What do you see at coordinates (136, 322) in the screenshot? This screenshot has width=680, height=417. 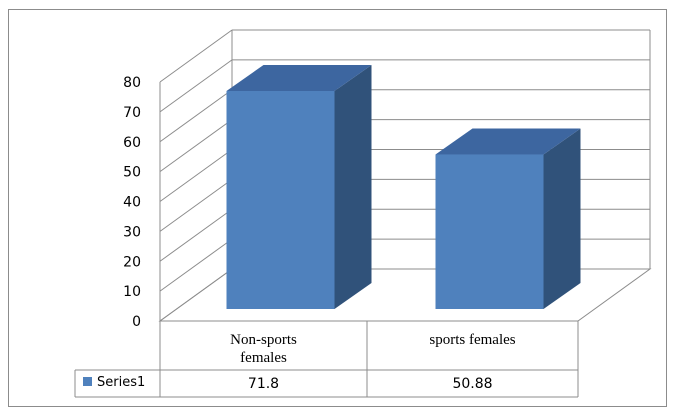 I see `y-tick-label: 0` at bounding box center [136, 322].